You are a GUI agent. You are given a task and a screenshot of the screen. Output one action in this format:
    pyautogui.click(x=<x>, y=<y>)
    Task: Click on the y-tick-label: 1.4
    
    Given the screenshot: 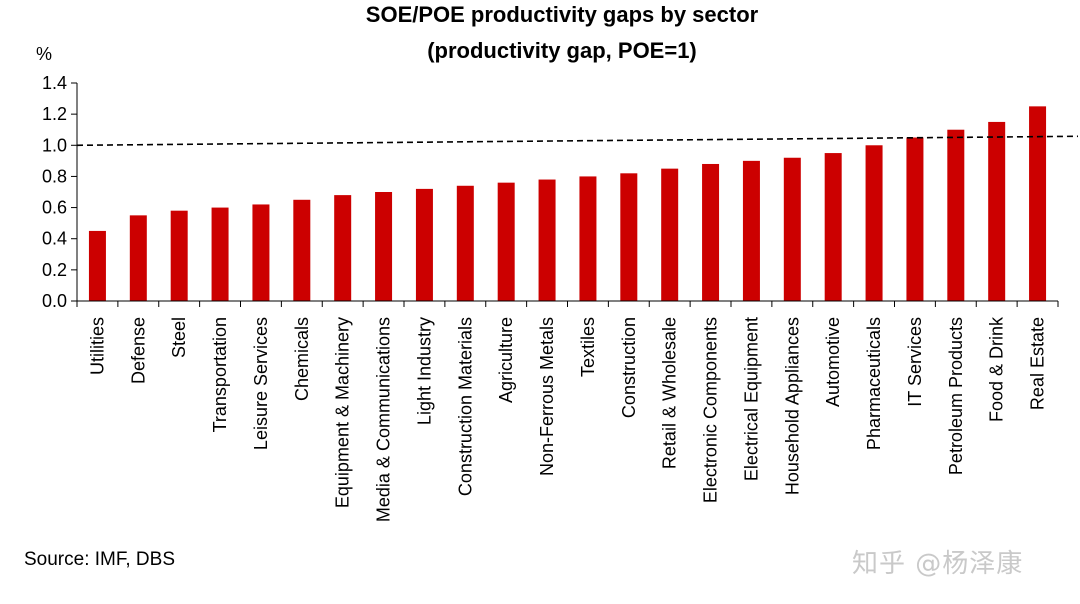 What is the action you would take?
    pyautogui.click(x=54, y=83)
    